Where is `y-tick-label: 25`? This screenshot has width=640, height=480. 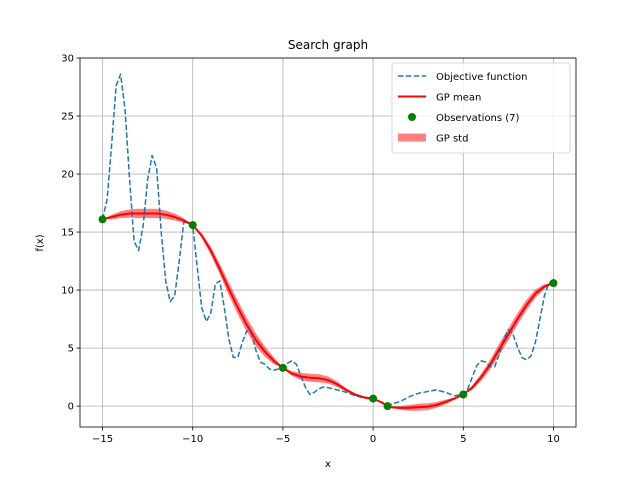
y-tick-label: 25 is located at coordinates (67, 117).